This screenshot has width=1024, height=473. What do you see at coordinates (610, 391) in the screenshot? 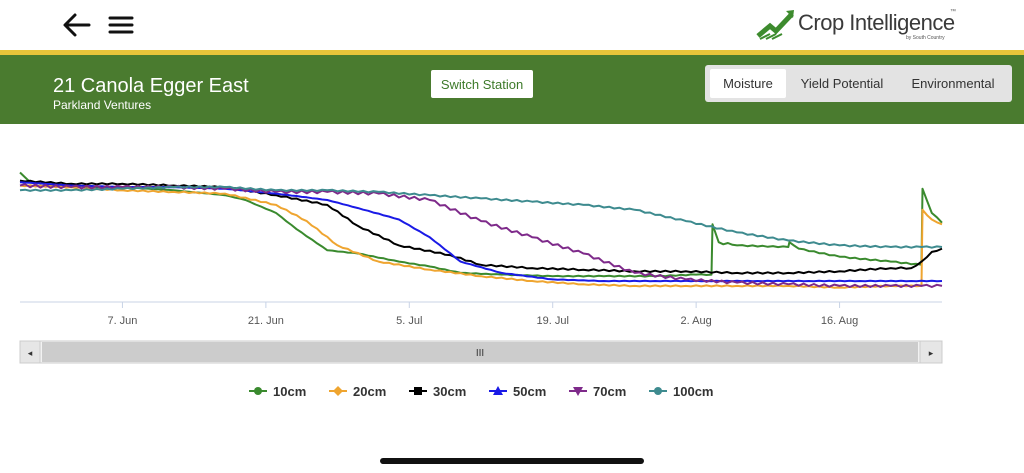
I see `legend-label: 70cm` at bounding box center [610, 391].